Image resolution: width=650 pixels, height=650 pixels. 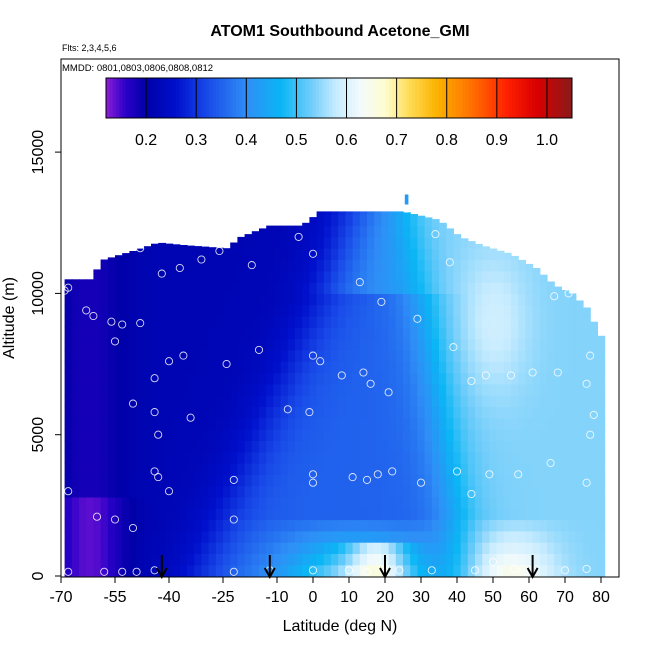 I want to click on observation-point, so click(x=68, y=571).